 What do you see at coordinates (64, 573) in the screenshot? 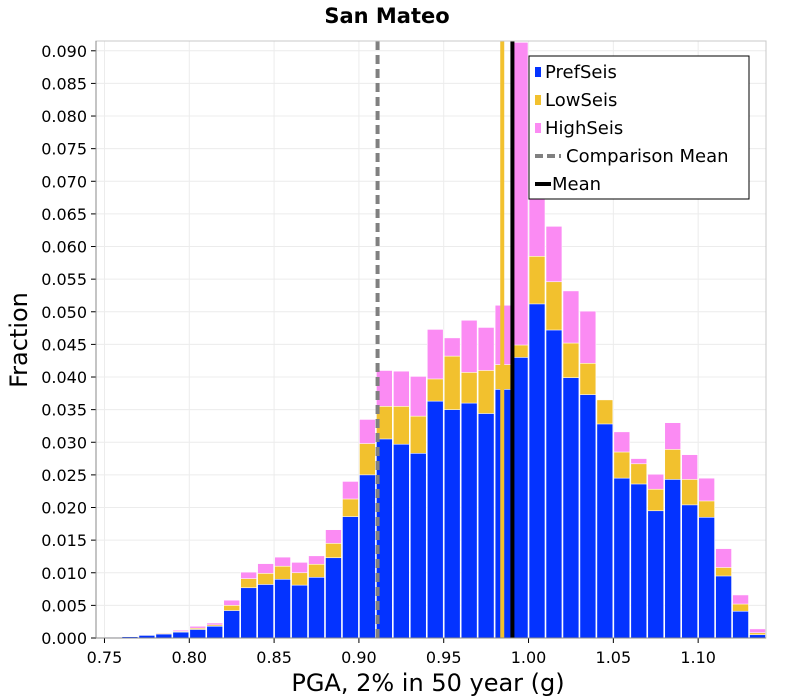
I see `y-tick-label: 0.010` at bounding box center [64, 573].